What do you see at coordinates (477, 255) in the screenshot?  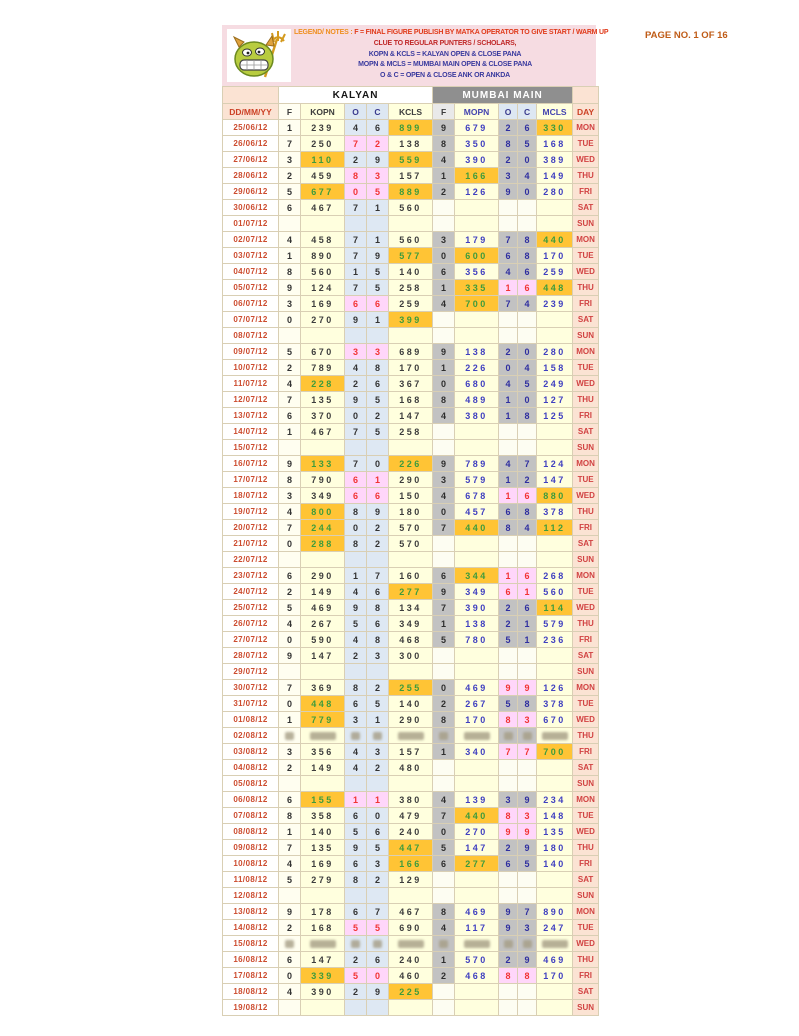 I see `cell-mopn: 600` at bounding box center [477, 255].